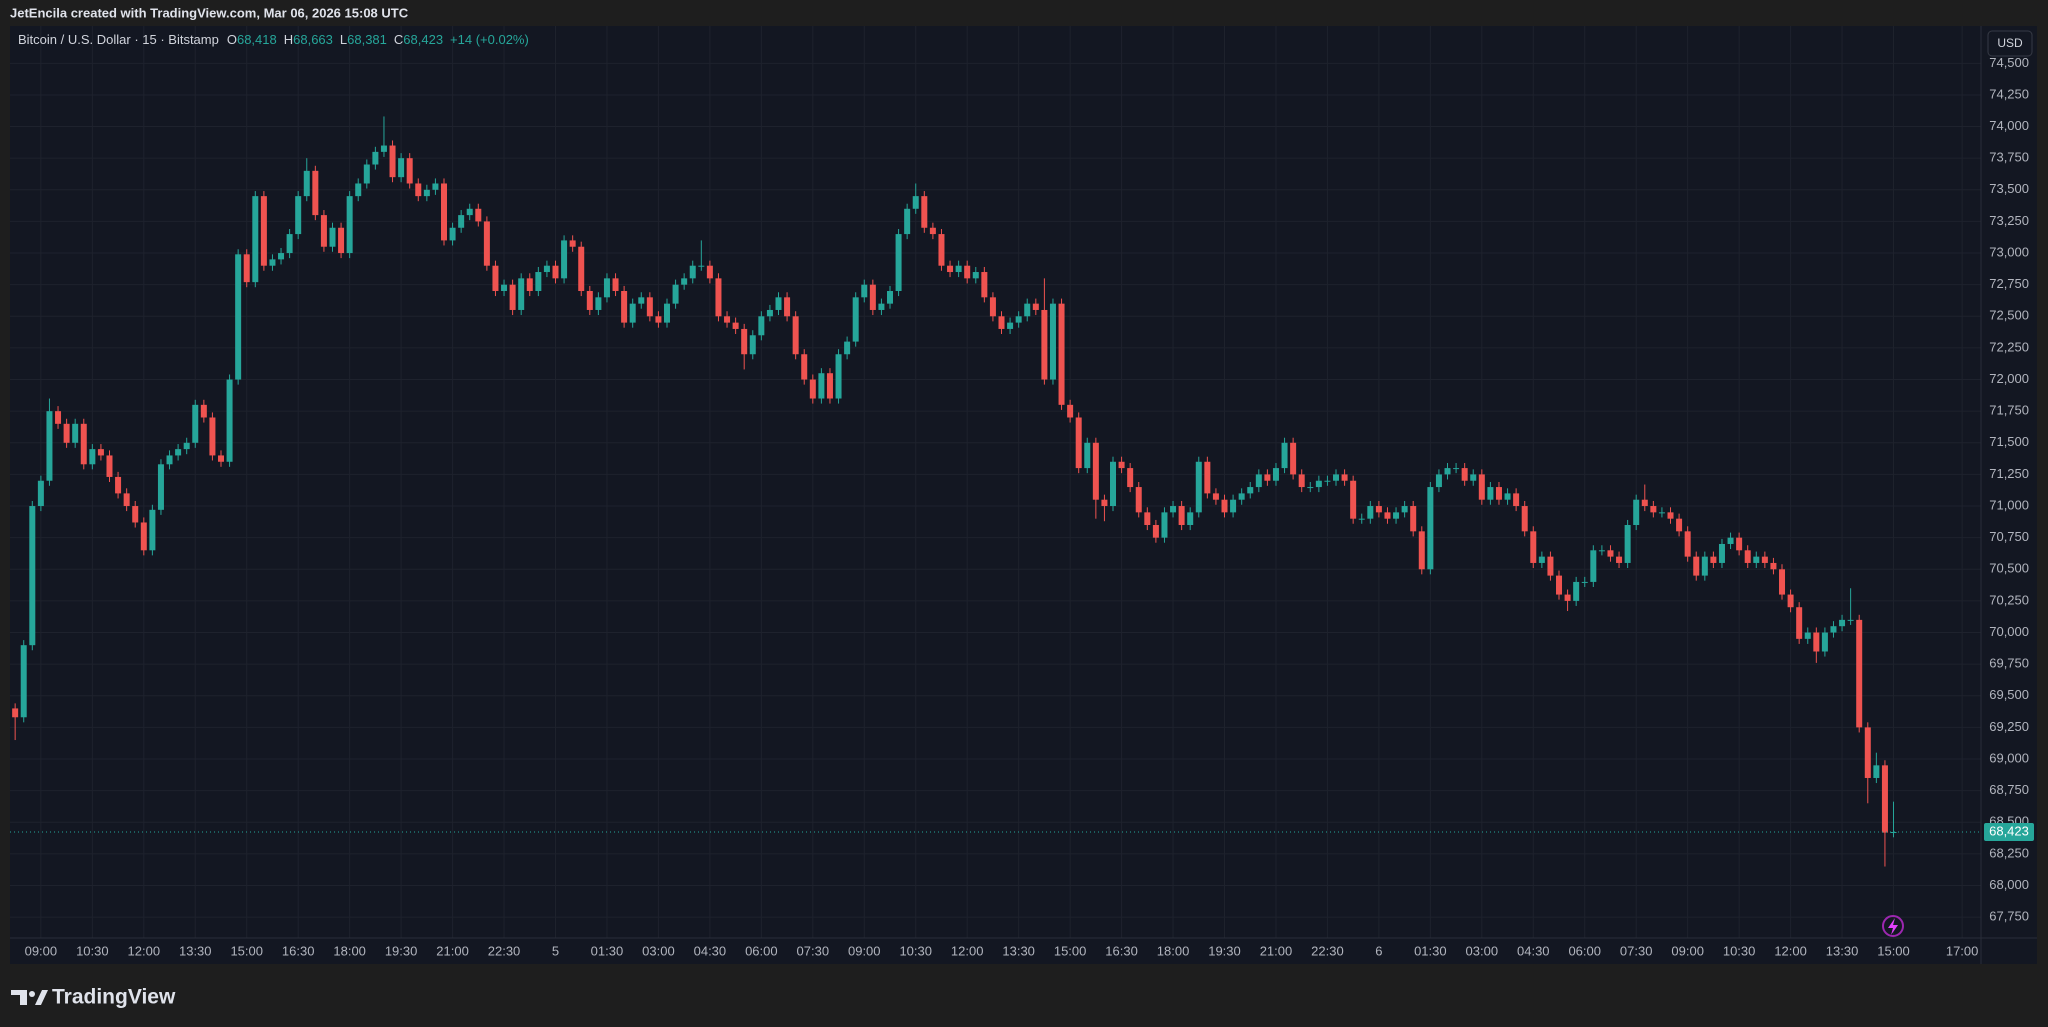 This screenshot has height=1027, width=2048. What do you see at coordinates (2009, 410) in the screenshot?
I see `y-tick-label: 71,750` at bounding box center [2009, 410].